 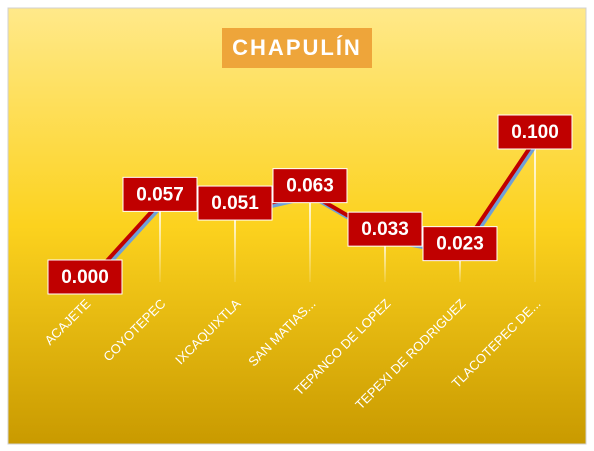 I want to click on value-label: 0.063, so click(x=310, y=186).